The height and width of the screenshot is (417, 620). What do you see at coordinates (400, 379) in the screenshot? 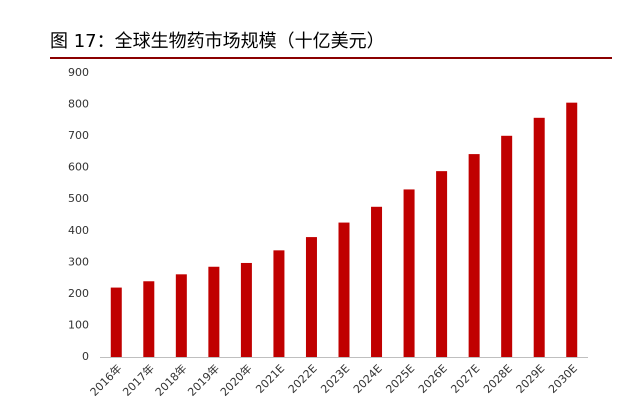
I see `x-tick-label: 2025E` at bounding box center [400, 379].